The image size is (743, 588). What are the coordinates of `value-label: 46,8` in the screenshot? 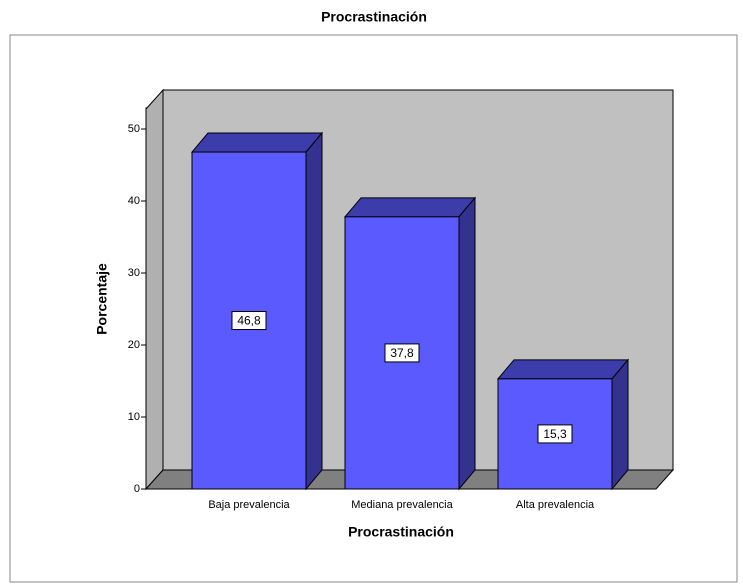 It's located at (249, 321).